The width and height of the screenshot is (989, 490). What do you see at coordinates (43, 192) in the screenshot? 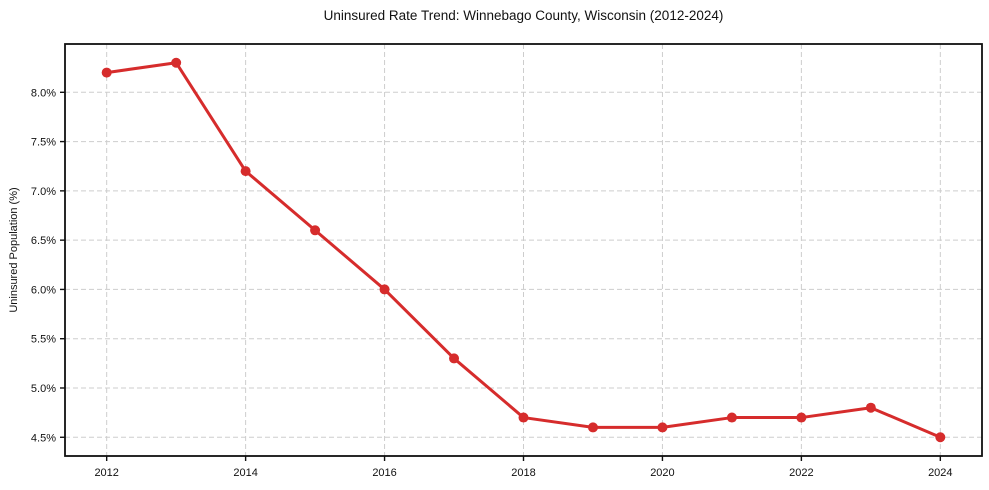
I see `y-tick-label: 7.0%` at bounding box center [43, 192].